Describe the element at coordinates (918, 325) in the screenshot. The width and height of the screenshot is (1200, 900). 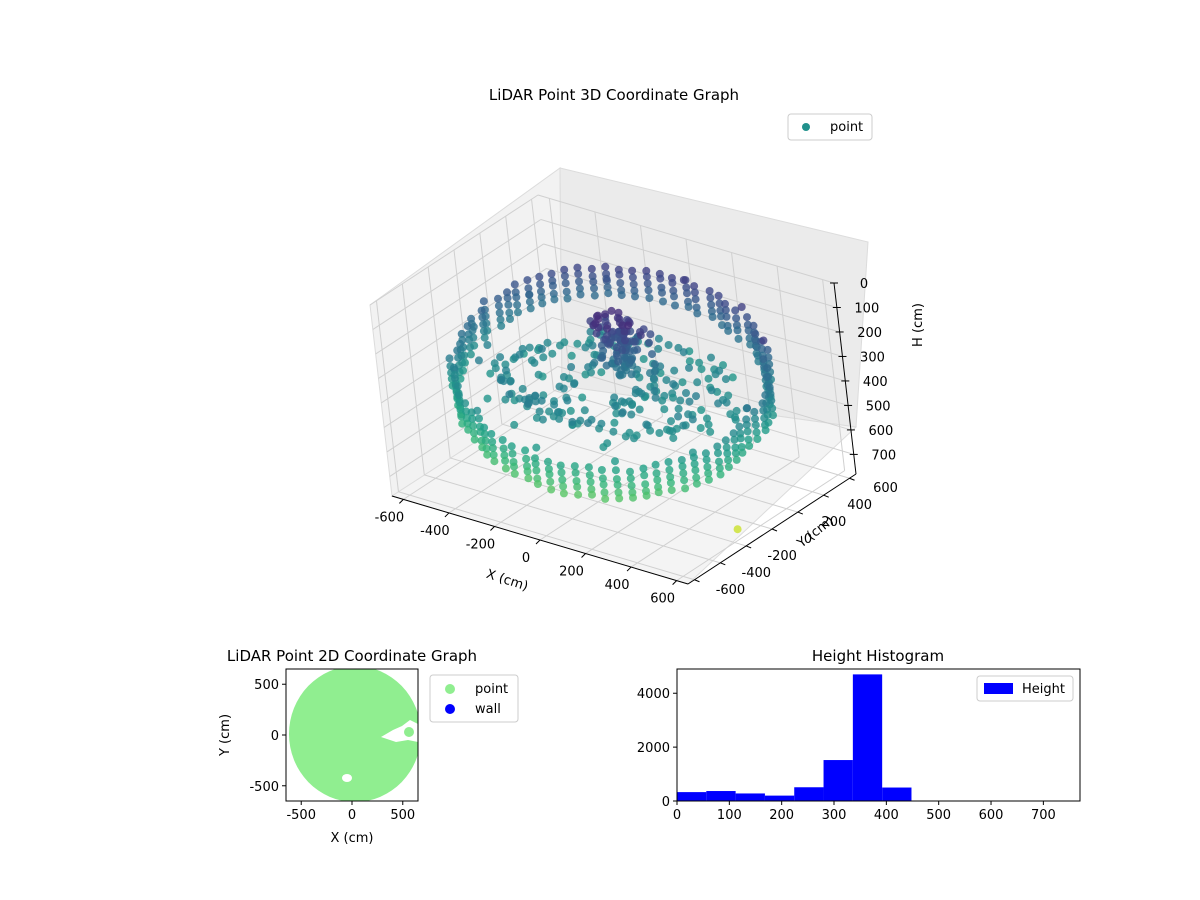
I see `z-axis-label-3d: H (cm)` at that location.